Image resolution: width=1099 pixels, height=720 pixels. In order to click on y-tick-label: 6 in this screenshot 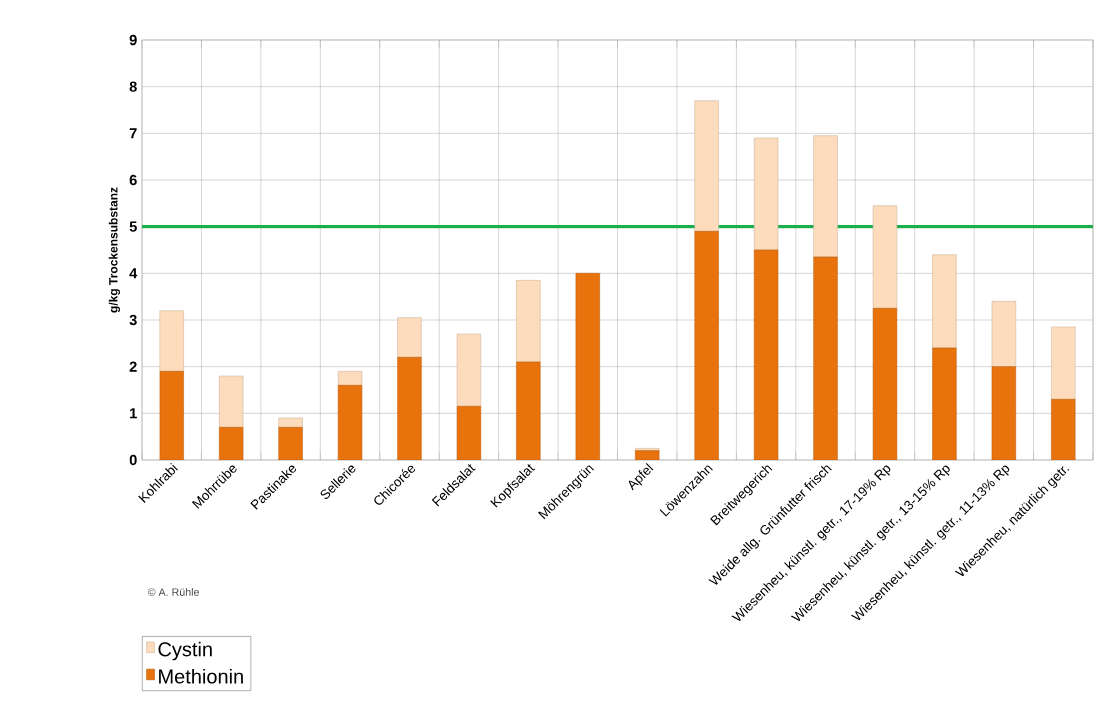, I will do `click(133, 180)`.